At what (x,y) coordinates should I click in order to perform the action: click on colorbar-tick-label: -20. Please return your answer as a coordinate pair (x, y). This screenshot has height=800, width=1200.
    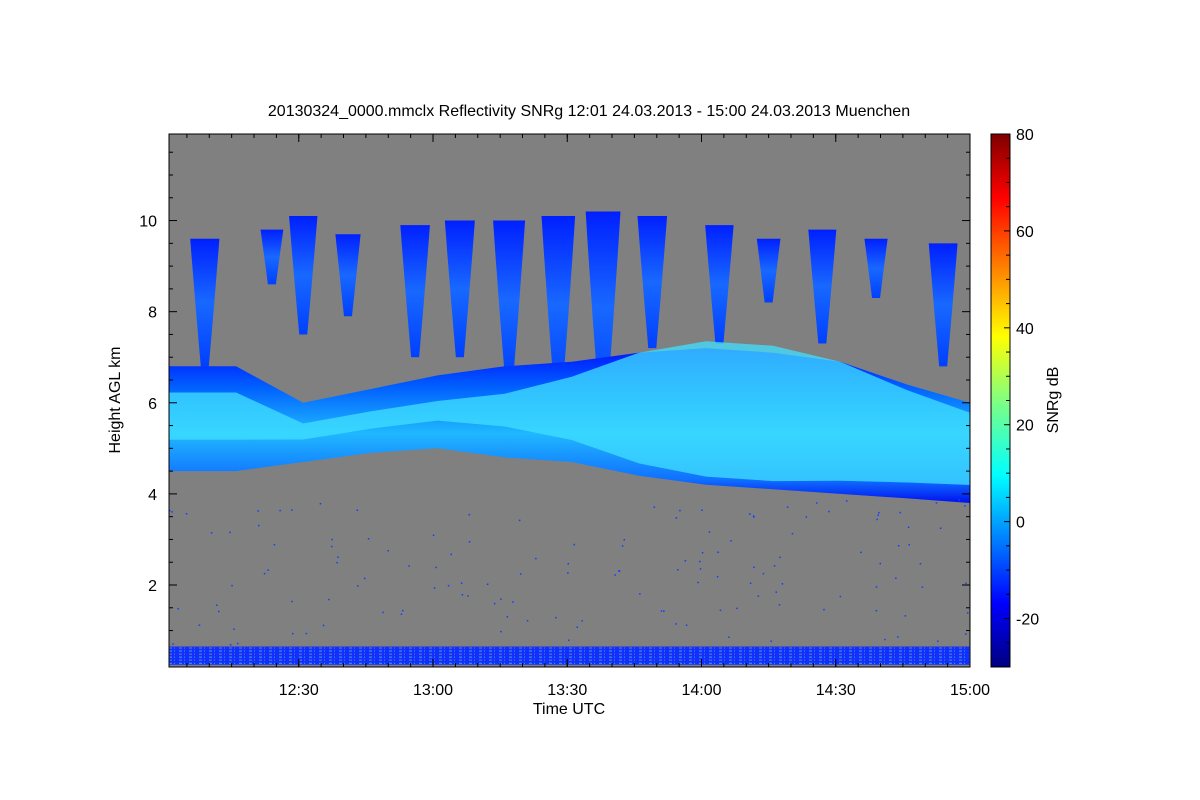
    Looking at the image, I should click on (1027, 620).